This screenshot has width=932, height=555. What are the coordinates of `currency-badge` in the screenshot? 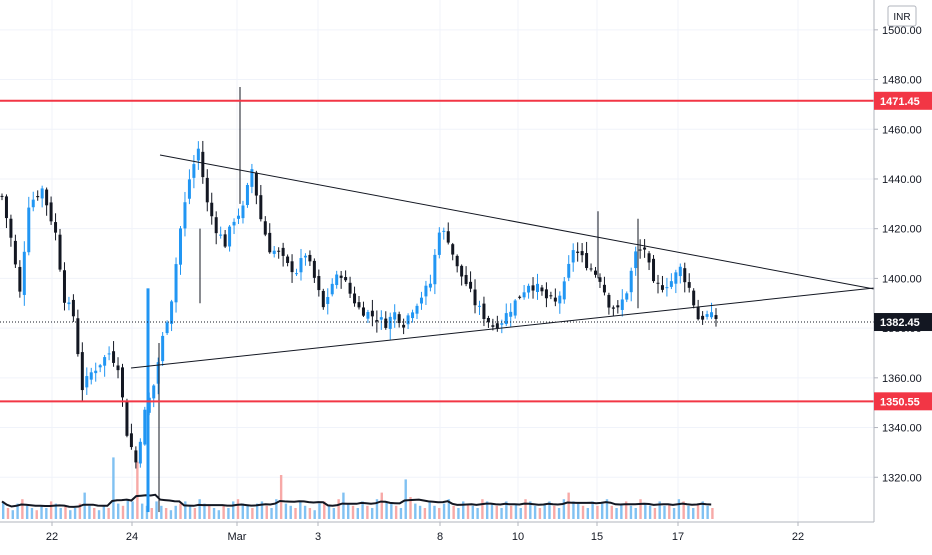 It's located at (902, 16).